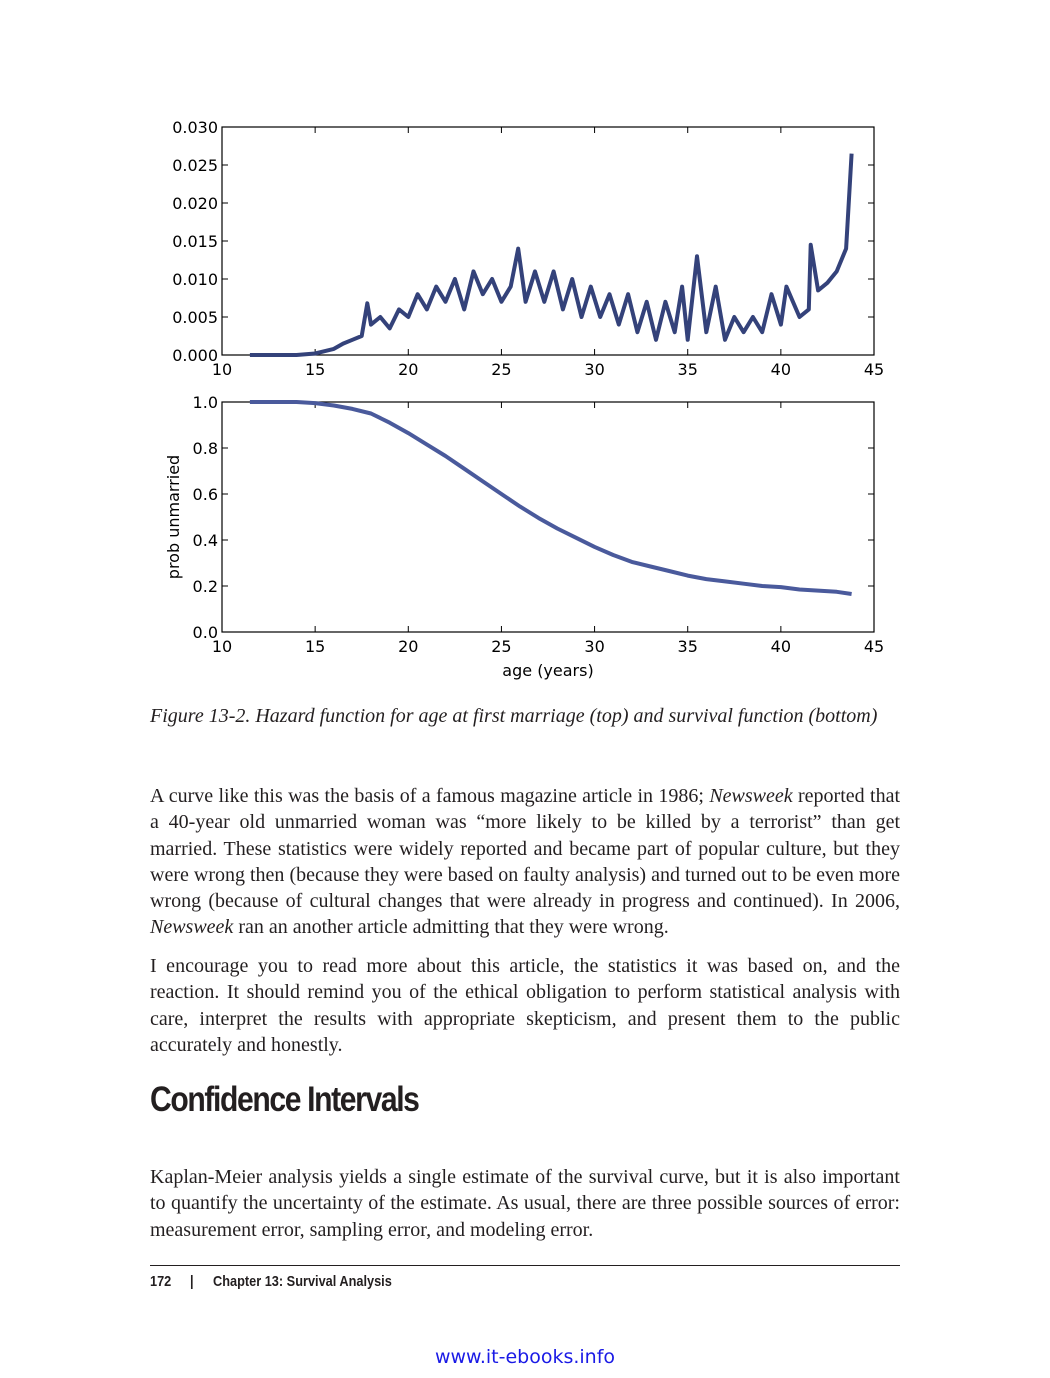 This screenshot has width=1050, height=1378. What do you see at coordinates (205, 448) in the screenshot?
I see `y-tick-label: 0.8` at bounding box center [205, 448].